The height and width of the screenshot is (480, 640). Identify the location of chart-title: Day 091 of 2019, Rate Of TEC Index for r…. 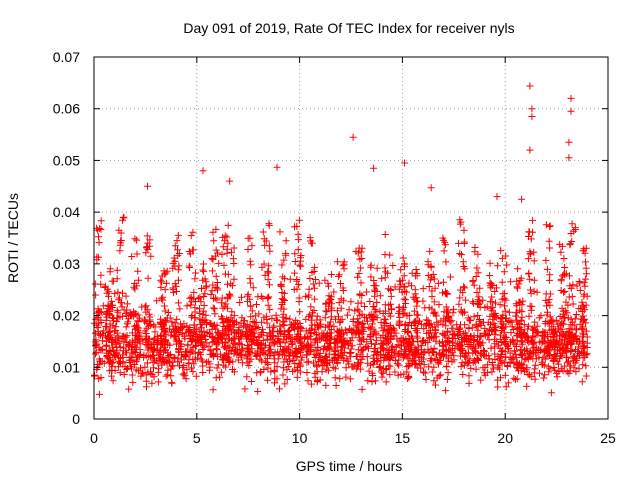
(348, 28).